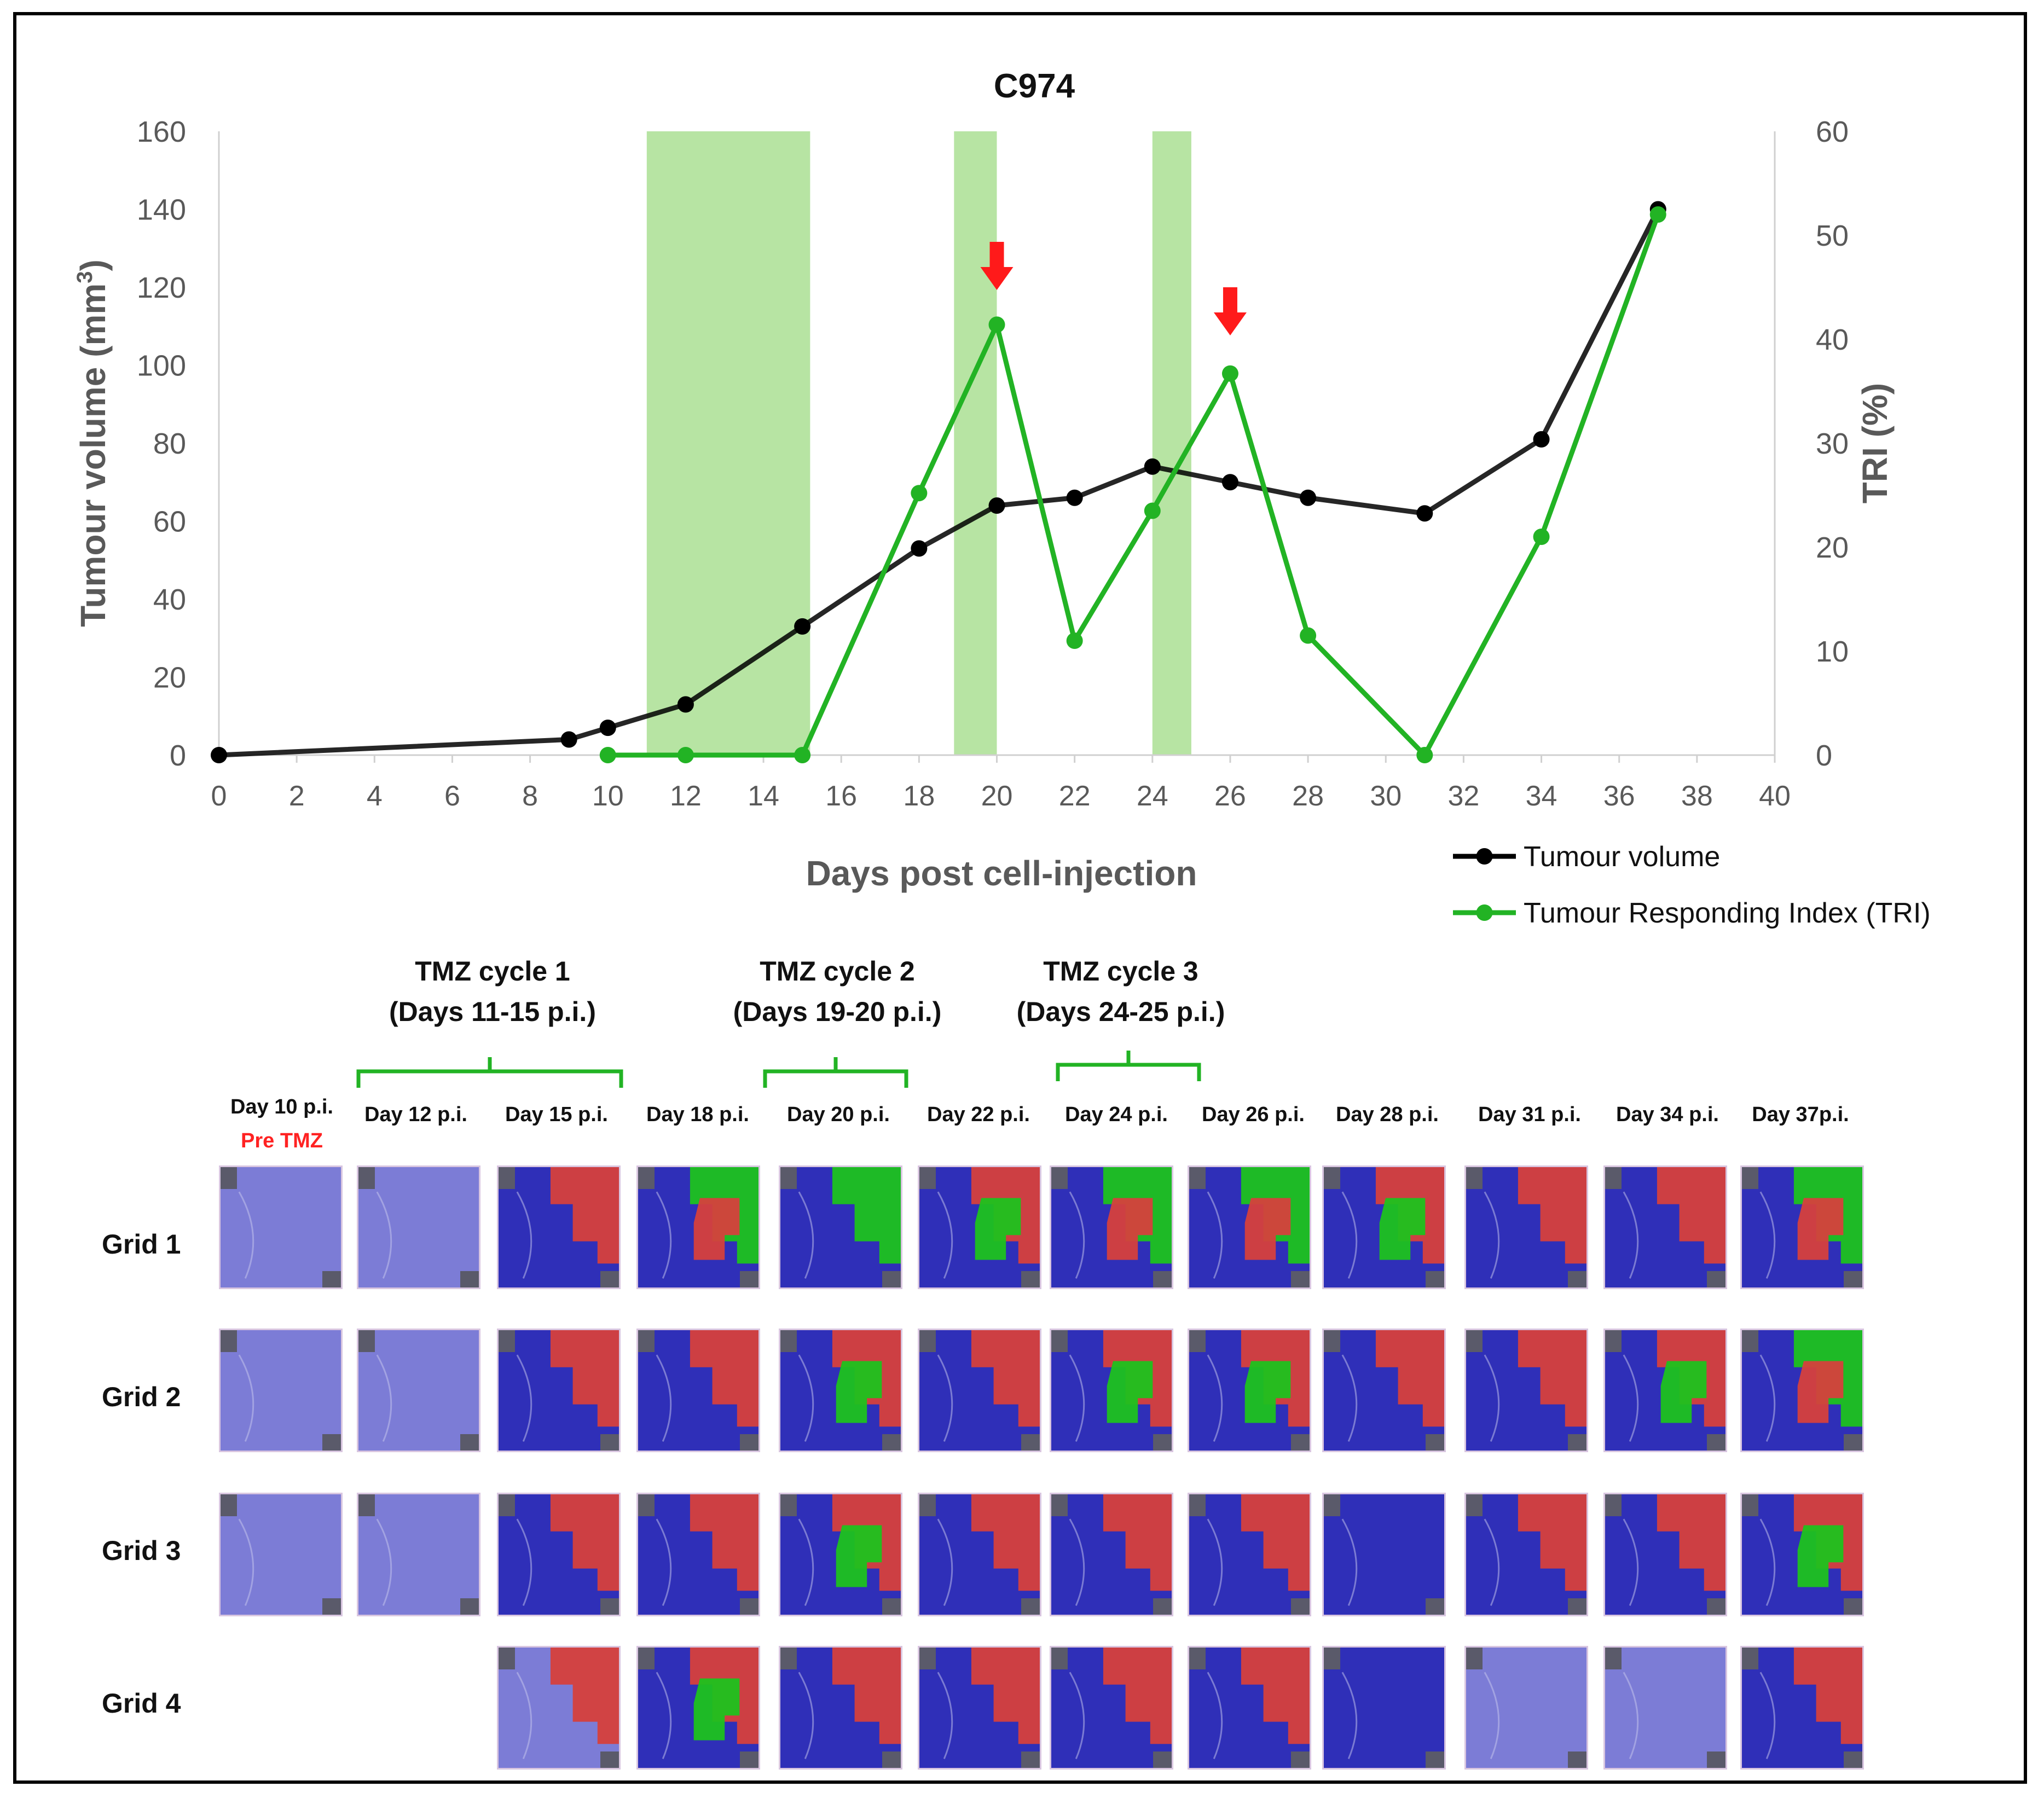 This screenshot has width=2044, height=1798. I want to click on grid-4-label: Grid 4, so click(141, 1703).